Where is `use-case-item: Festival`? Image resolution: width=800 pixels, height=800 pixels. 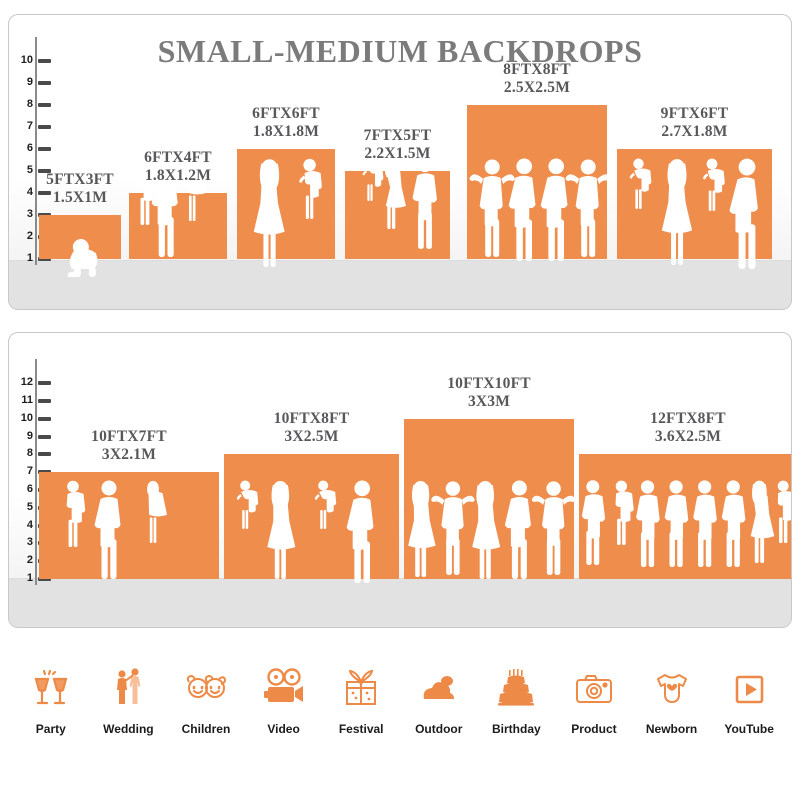
use-case-item: Festival is located at coordinates (361, 698).